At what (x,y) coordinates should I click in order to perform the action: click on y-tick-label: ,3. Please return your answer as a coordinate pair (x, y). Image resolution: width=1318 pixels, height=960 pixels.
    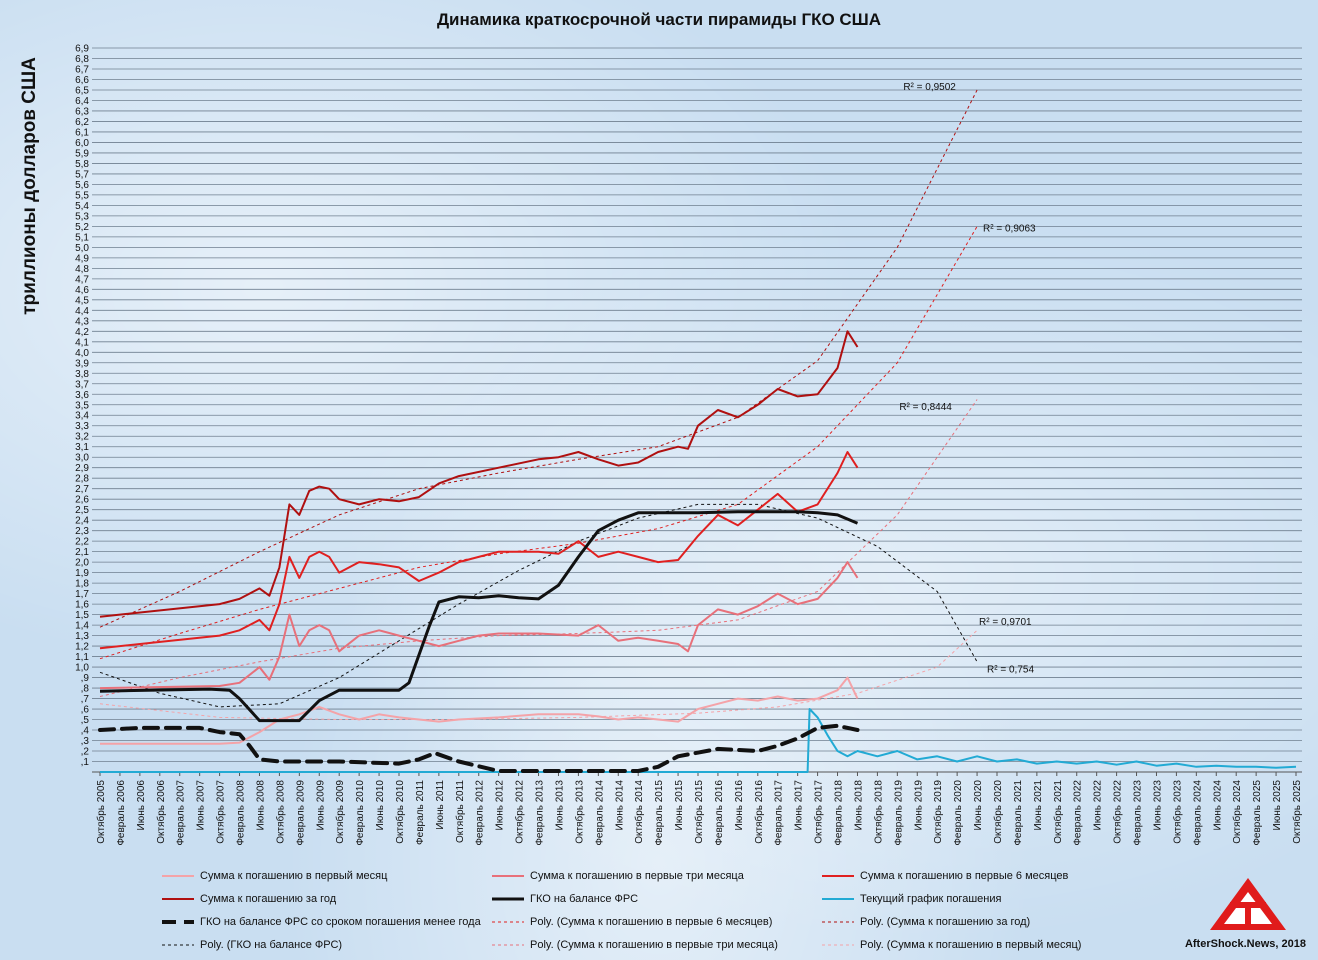
    Looking at the image, I should click on (85, 741).